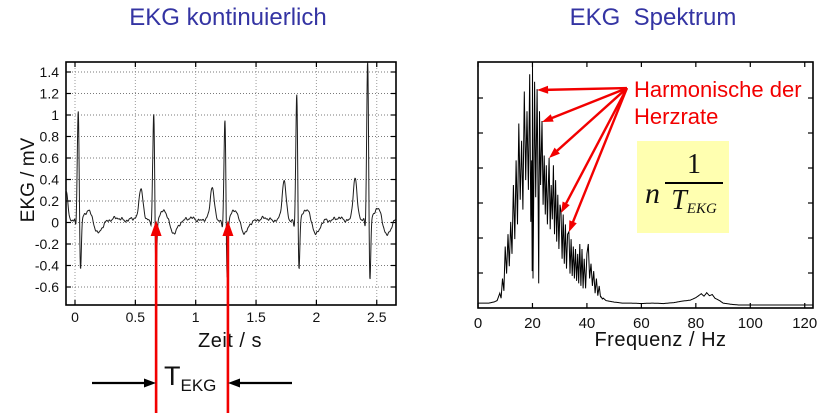 The image size is (831, 415). Describe the element at coordinates (641, 323) in the screenshot. I see `tick-label: 60` at that location.